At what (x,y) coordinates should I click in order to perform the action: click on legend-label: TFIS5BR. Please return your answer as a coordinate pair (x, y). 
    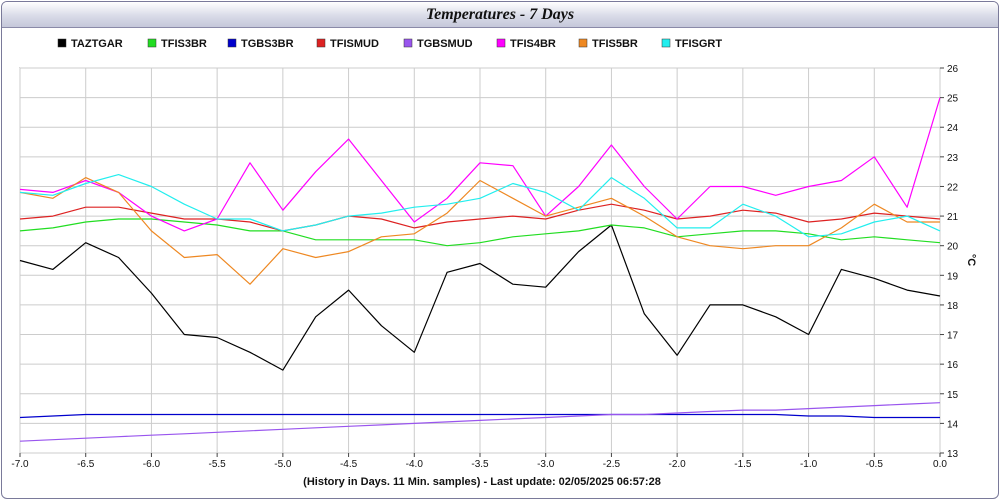
    Looking at the image, I should click on (615, 44).